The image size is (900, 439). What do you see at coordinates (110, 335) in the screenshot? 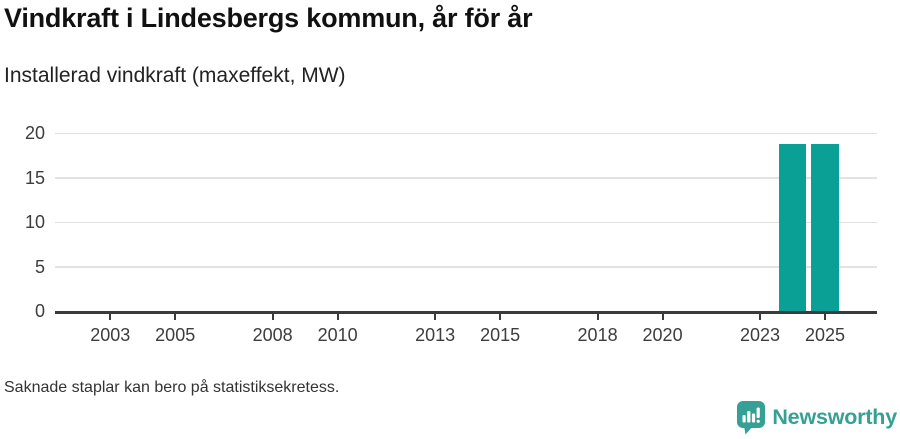
I see `x-tick-label-2003: 2003` at bounding box center [110, 335].